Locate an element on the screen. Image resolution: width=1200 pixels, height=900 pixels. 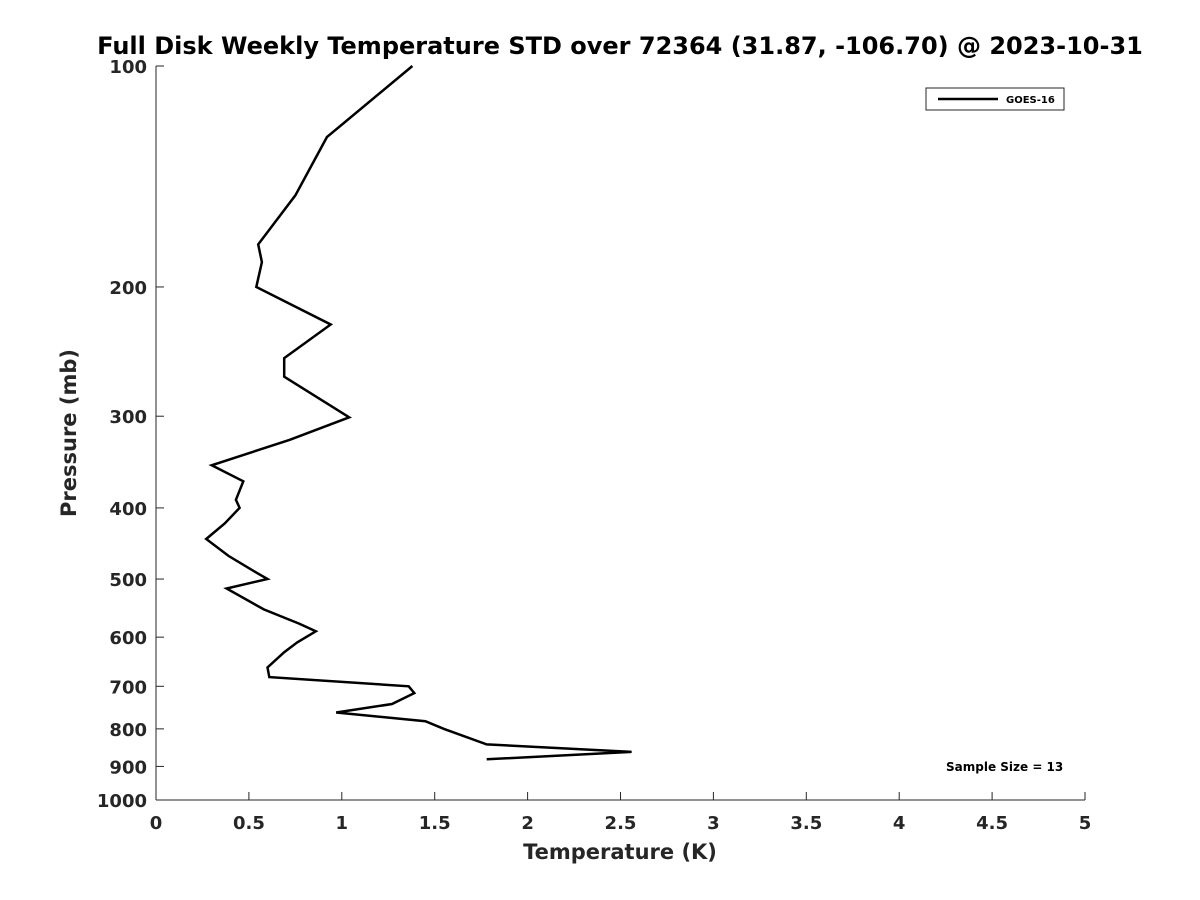
x-ticks: 0 0.5 1 1.5 2 2.5 3 3.5 4 4.5 5 is located at coordinates (621, 813).